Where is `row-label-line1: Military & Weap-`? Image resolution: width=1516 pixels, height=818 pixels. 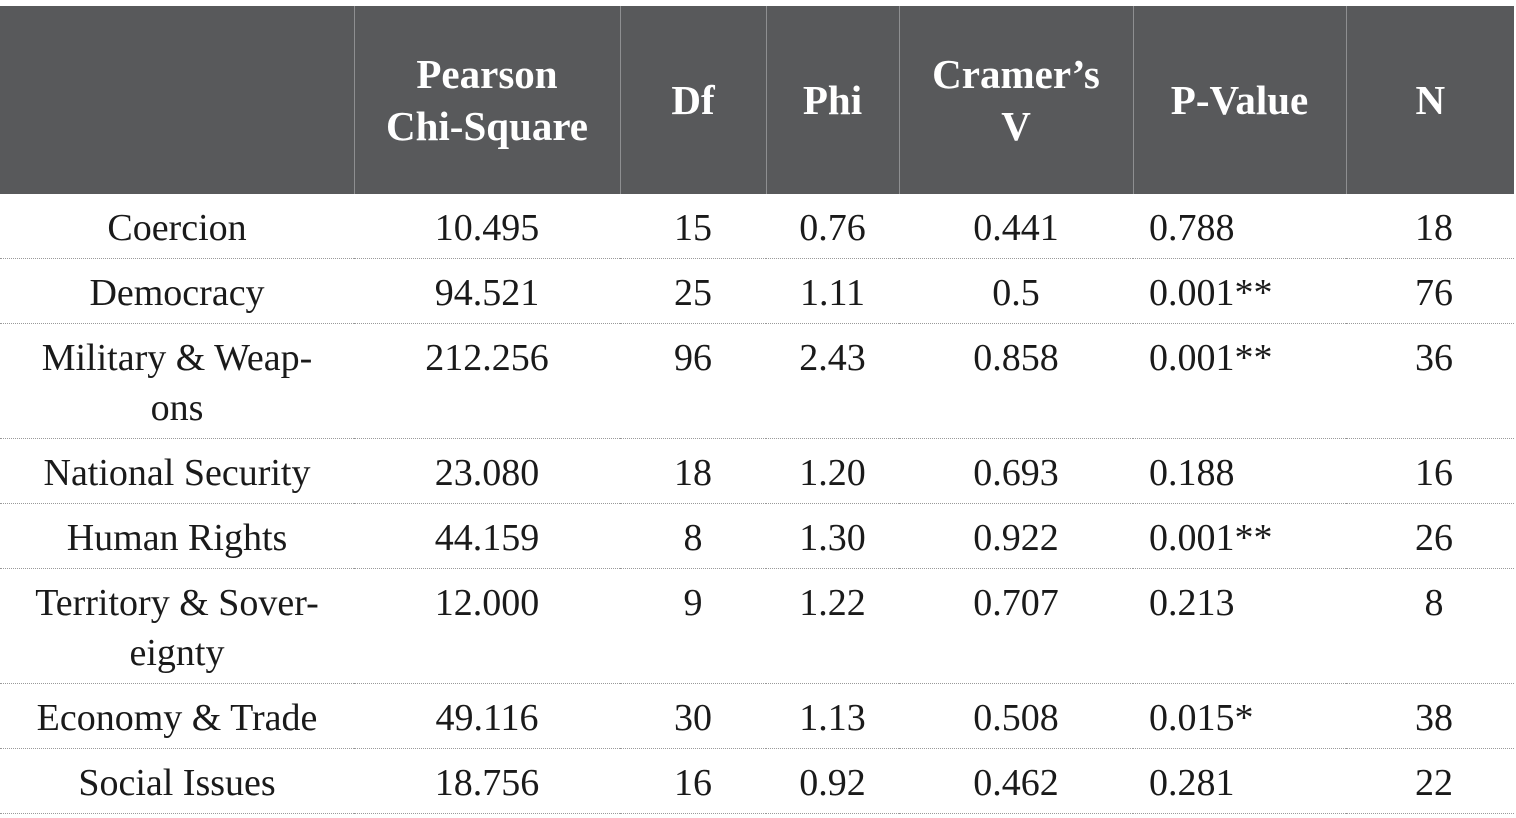
row-label-line1: Military & Weap- is located at coordinates (177, 358).